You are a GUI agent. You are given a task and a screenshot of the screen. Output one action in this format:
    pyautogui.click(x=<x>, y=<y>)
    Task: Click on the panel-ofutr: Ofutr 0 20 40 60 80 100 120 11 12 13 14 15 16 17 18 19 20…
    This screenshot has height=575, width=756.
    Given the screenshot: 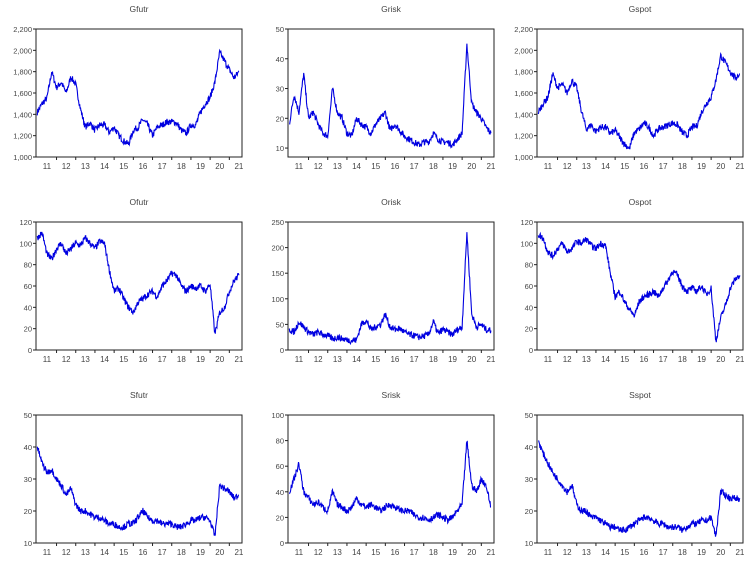 What is the action you would take?
    pyautogui.click(x=131, y=280)
    